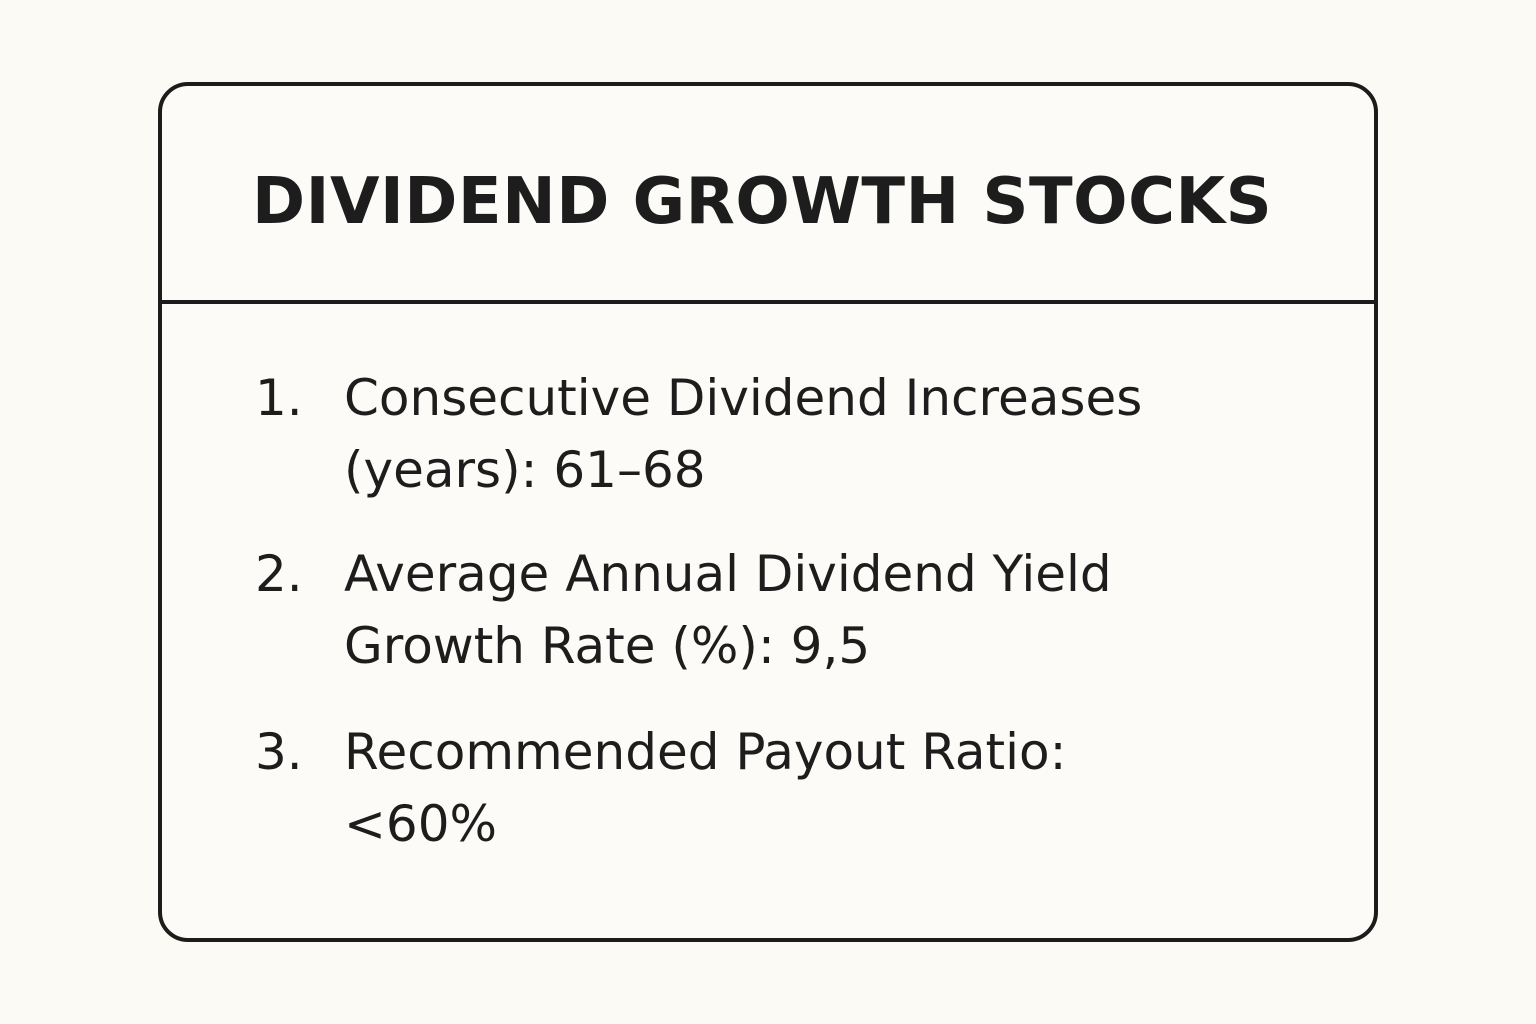  Describe the element at coordinates (824, 788) in the screenshot. I see `list-item-text: Recommended Payout Ratio: <60%` at that location.